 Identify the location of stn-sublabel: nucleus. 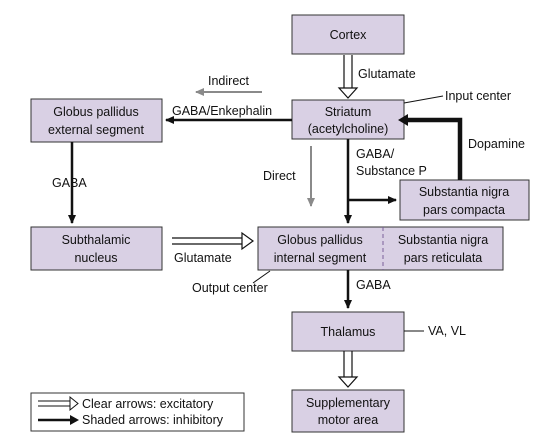
(95, 258).